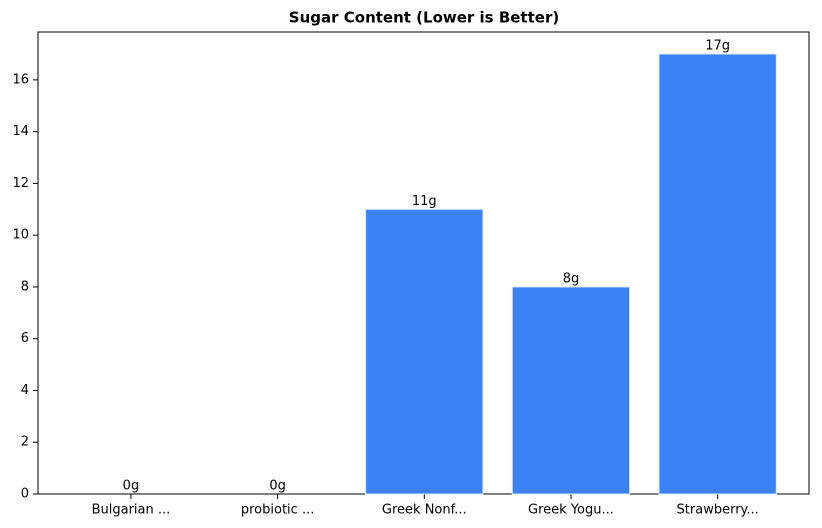  Describe the element at coordinates (25, 494) in the screenshot. I see `y-tick-label: 0` at that location.